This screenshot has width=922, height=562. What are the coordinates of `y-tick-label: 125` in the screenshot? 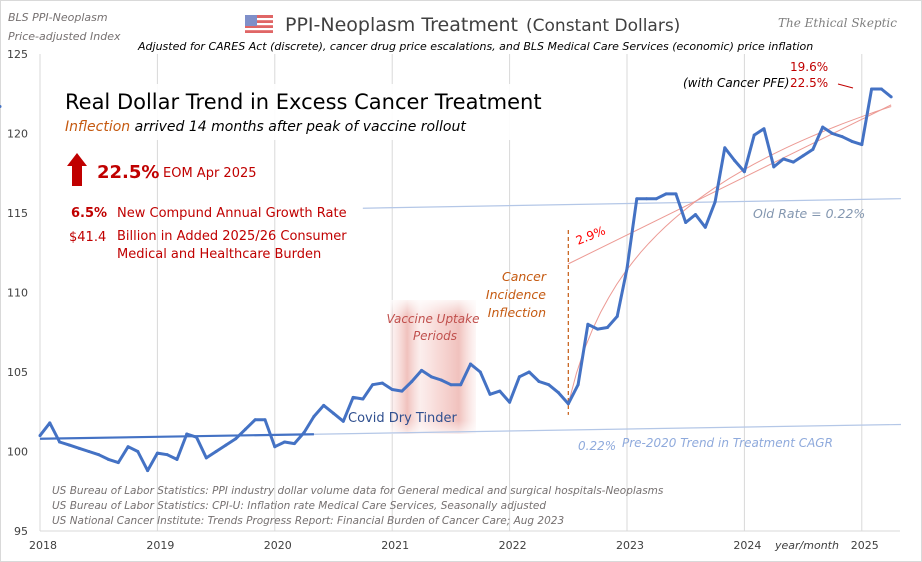 It's located at (17, 54).